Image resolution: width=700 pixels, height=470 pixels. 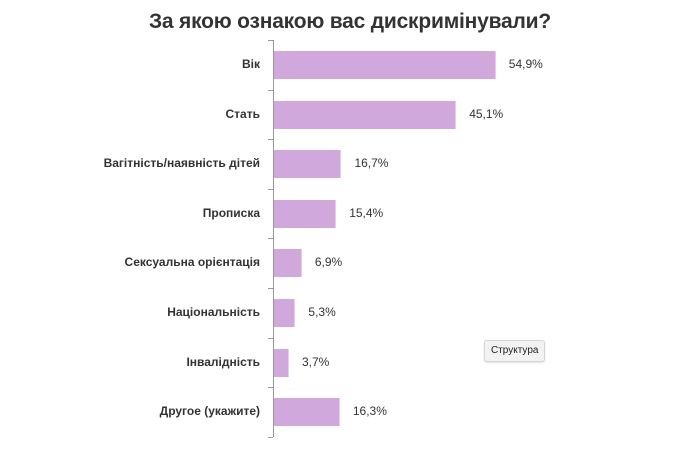 I want to click on value-label: 3,7%, so click(x=315, y=361).